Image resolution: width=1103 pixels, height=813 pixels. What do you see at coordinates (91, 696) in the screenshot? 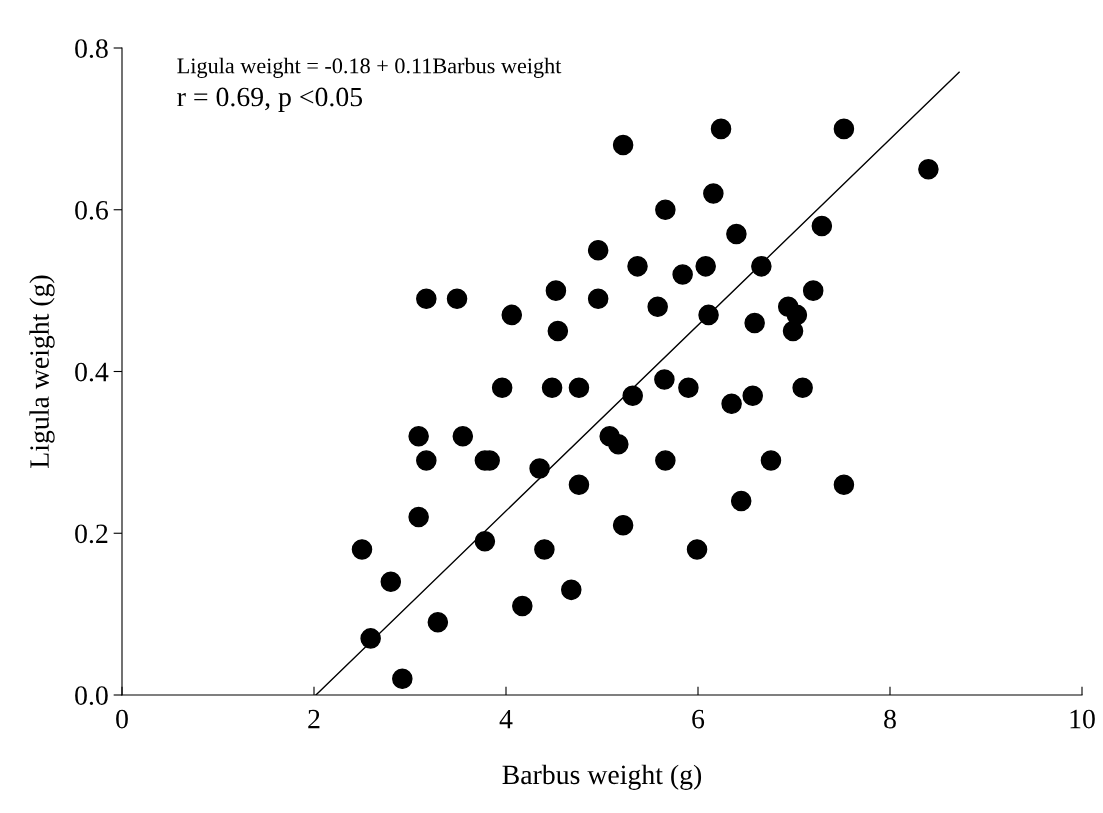
I see `y-tick-label: 0.0` at bounding box center [91, 696].